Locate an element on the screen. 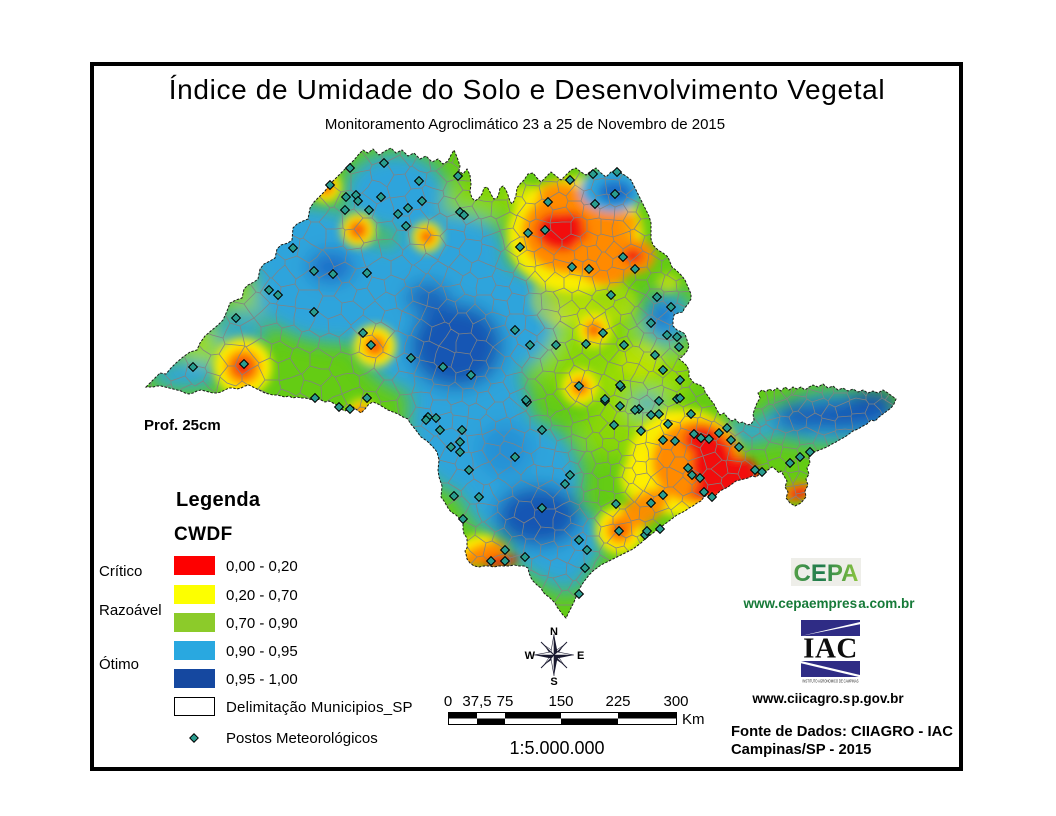  svg-text: IAC is located at coordinates (830, 649).